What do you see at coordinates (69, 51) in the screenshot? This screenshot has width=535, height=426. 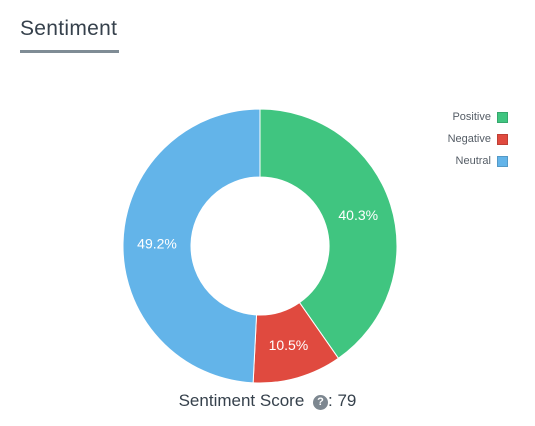 I see `title-underline` at bounding box center [69, 51].